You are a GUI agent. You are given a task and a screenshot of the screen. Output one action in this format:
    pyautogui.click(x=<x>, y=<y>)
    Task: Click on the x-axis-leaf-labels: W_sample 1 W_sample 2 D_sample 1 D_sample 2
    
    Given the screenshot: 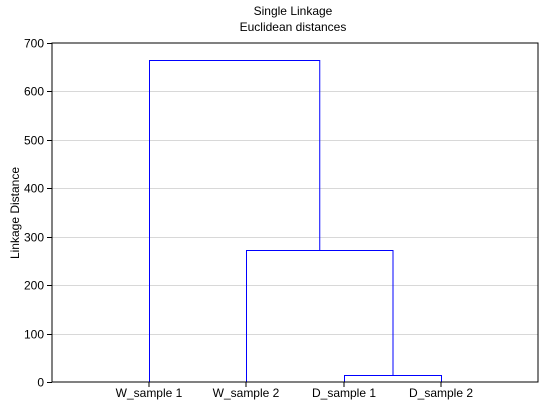 What is the action you would take?
    pyautogui.click(x=294, y=391)
    